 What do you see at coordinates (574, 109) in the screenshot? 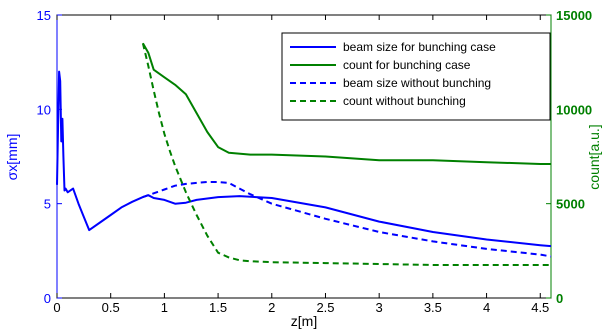
I see `right-y-tick-label: 10000` at bounding box center [574, 109].